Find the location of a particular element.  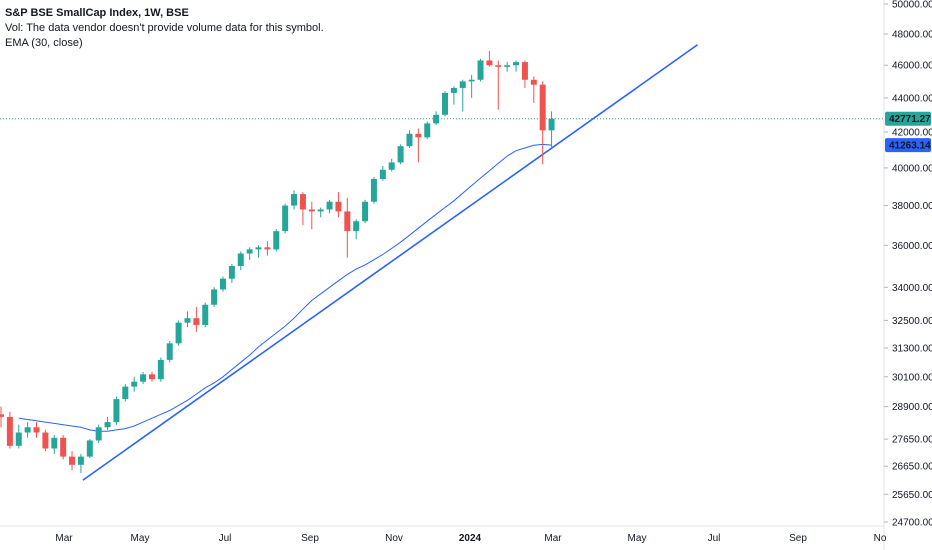

ema-label: EMA (30, close) is located at coordinates (44, 43).